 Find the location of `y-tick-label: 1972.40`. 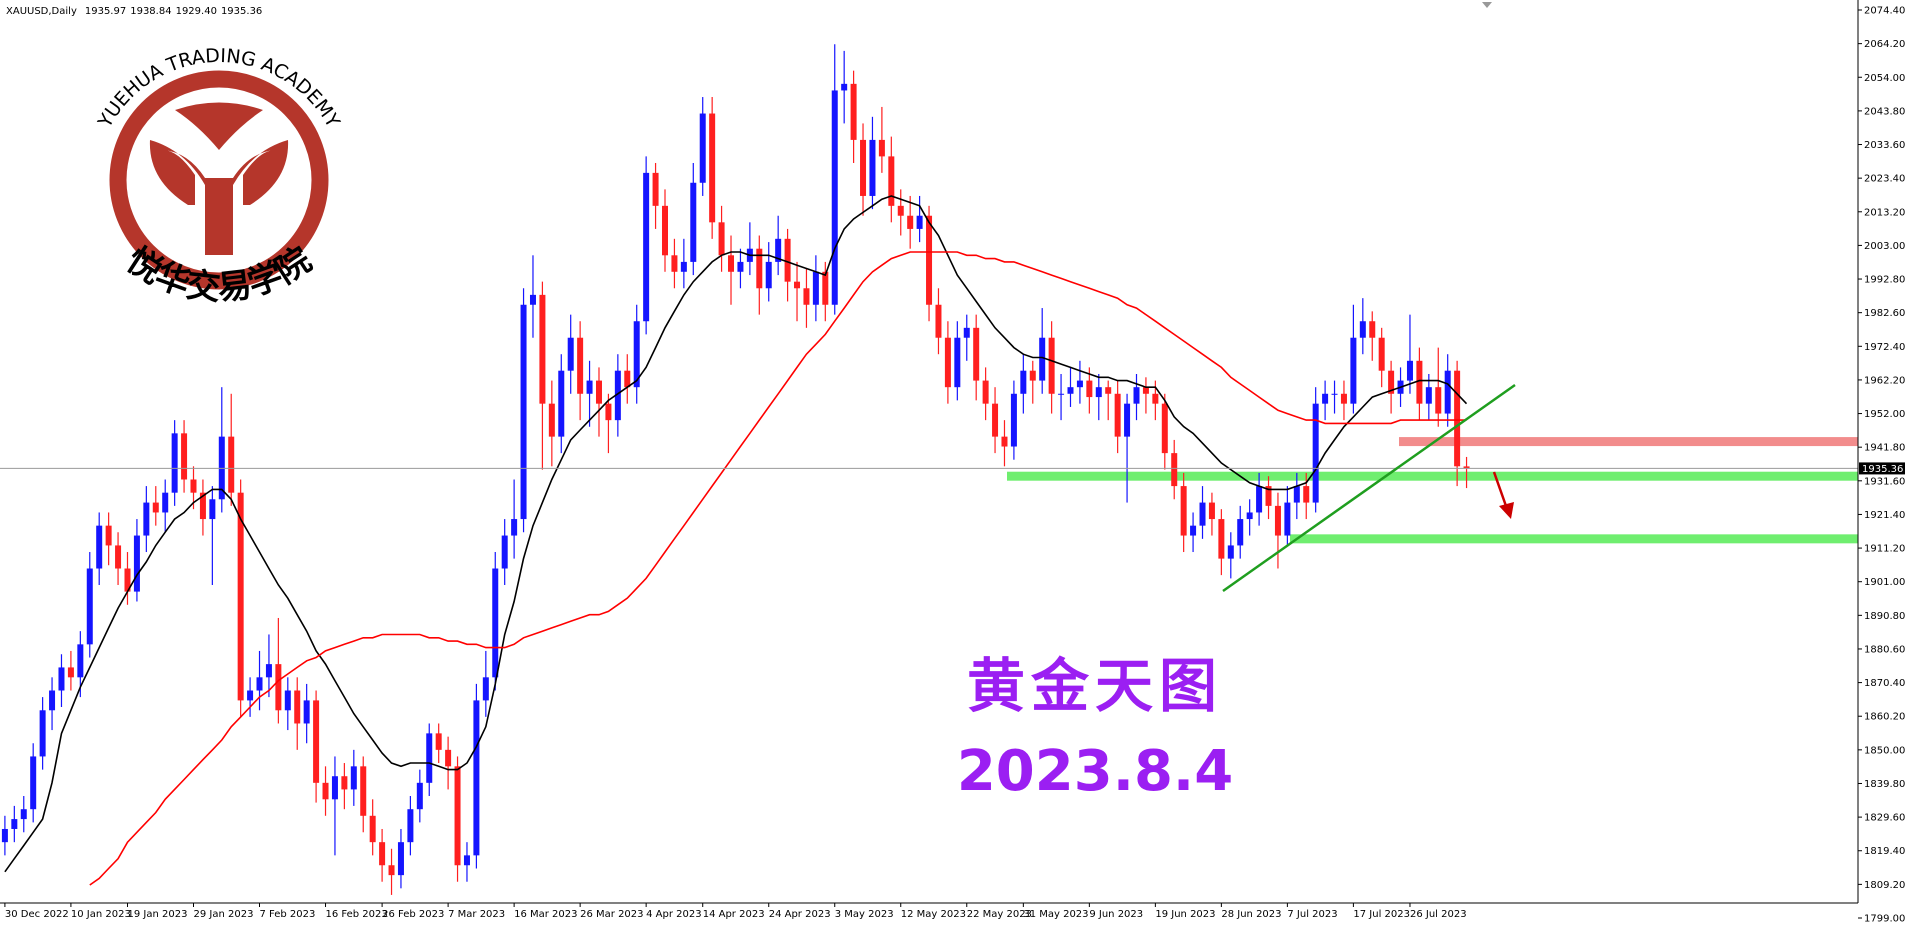

y-tick-label: 1972.40 is located at coordinates (1884, 347).